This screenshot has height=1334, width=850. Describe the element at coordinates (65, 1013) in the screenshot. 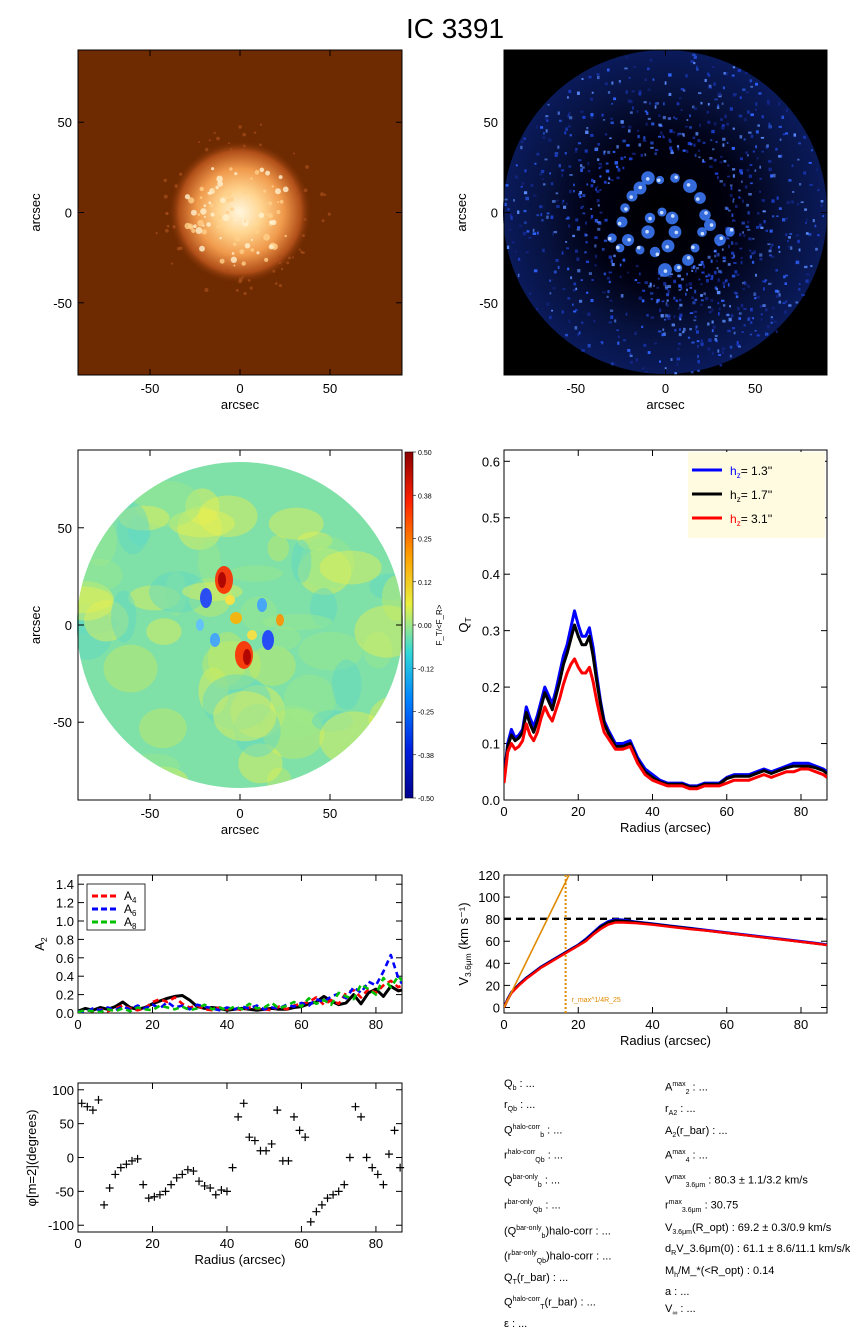

I see `y-tick-label: 0.0` at that location.